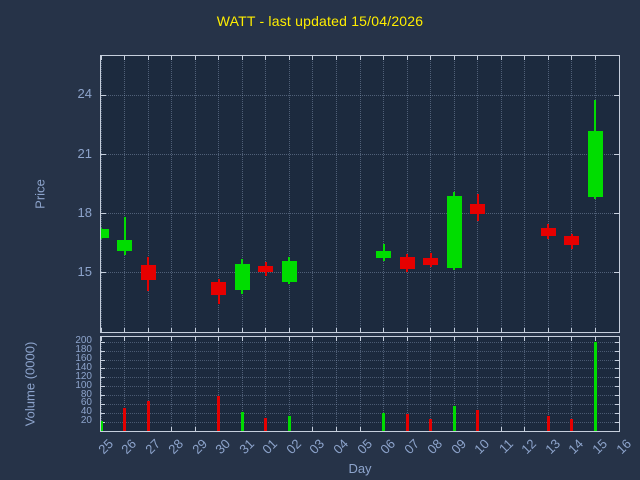 Image resolution: width=640 pixels, height=480 pixels. I want to click on volume-tick-label: 100, so click(83, 385).